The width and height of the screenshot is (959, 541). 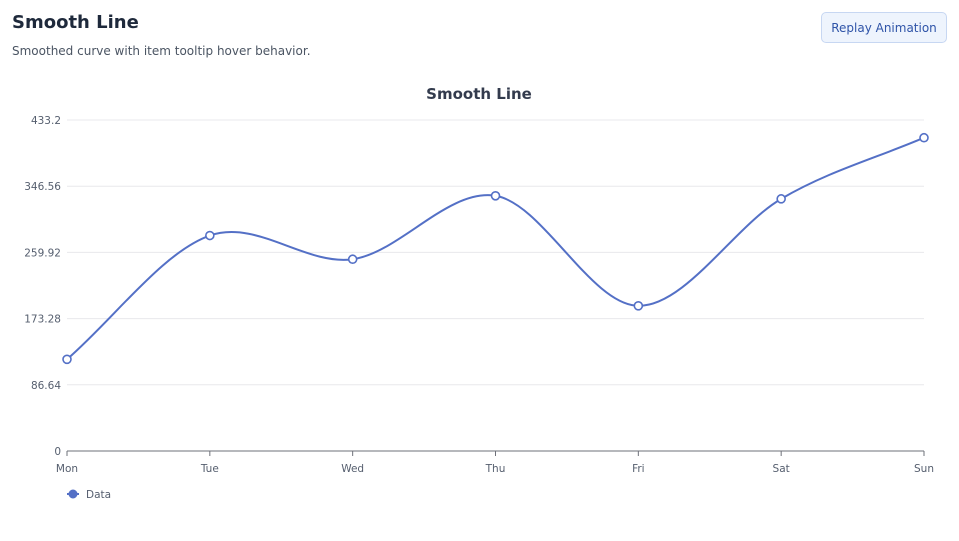 What do you see at coordinates (42, 253) in the screenshot?
I see `y-tick-label: 259.92` at bounding box center [42, 253].